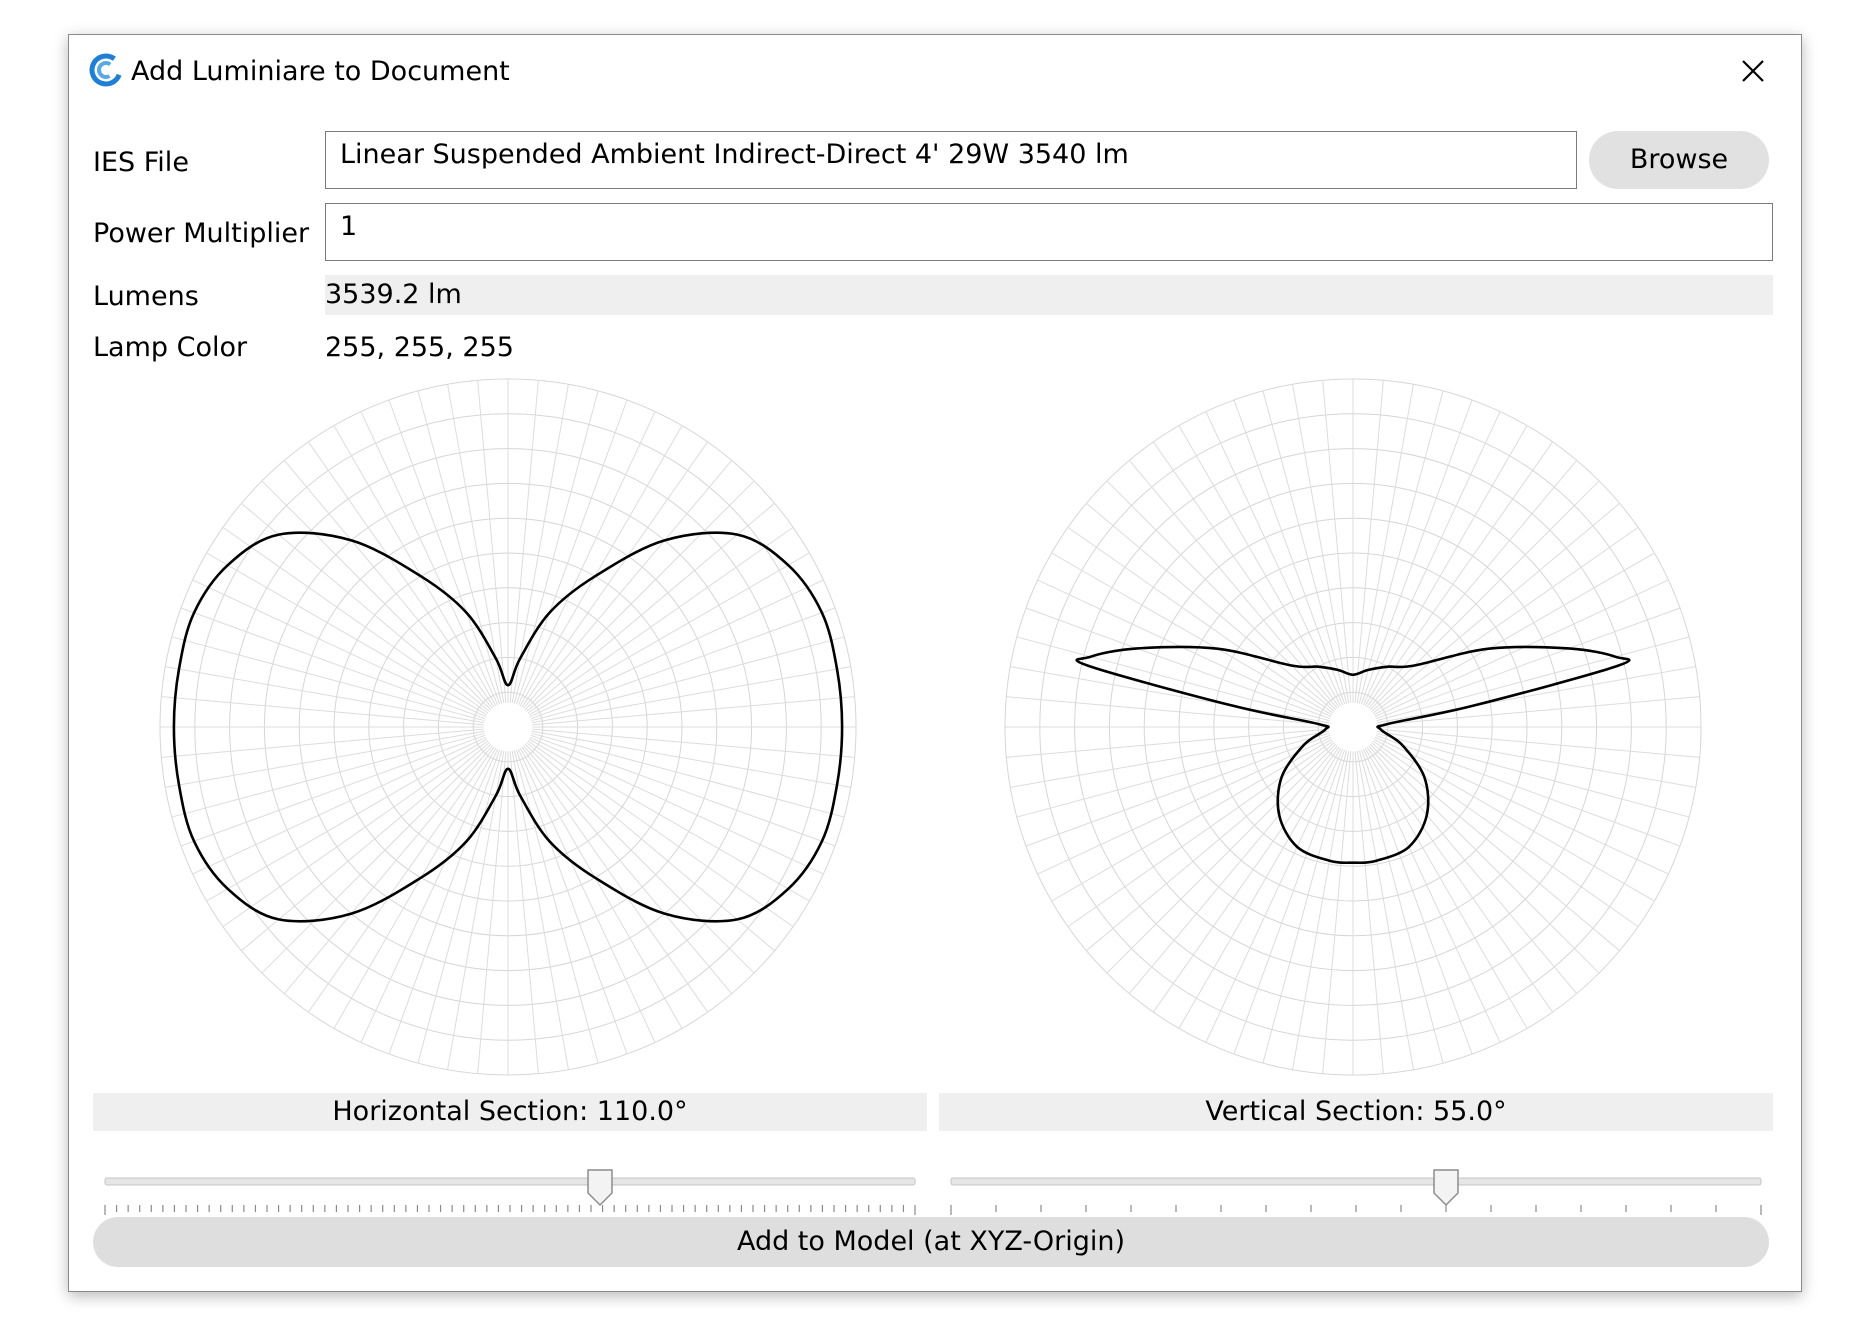  I want to click on add-to-model-button: Add to Model (at XYZ-Origin), so click(931, 1242).